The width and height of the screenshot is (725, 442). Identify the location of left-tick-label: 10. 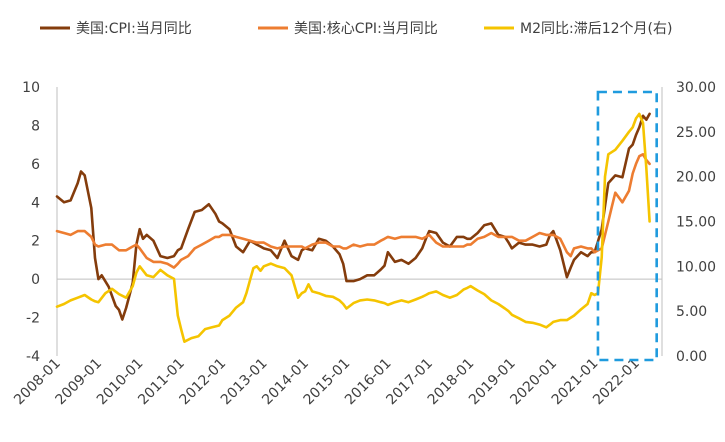
(31, 88).